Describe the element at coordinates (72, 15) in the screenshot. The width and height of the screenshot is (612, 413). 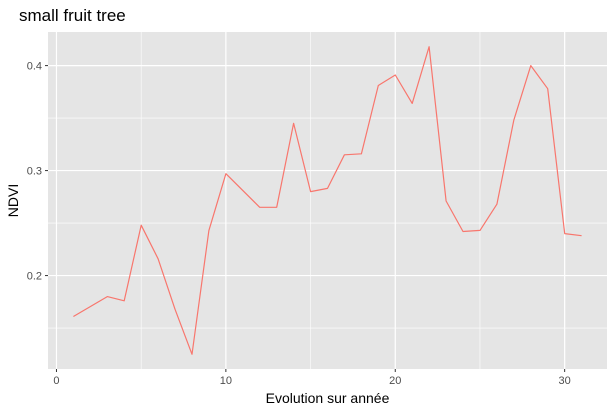
I see `chart-title: small fruit tree` at that location.